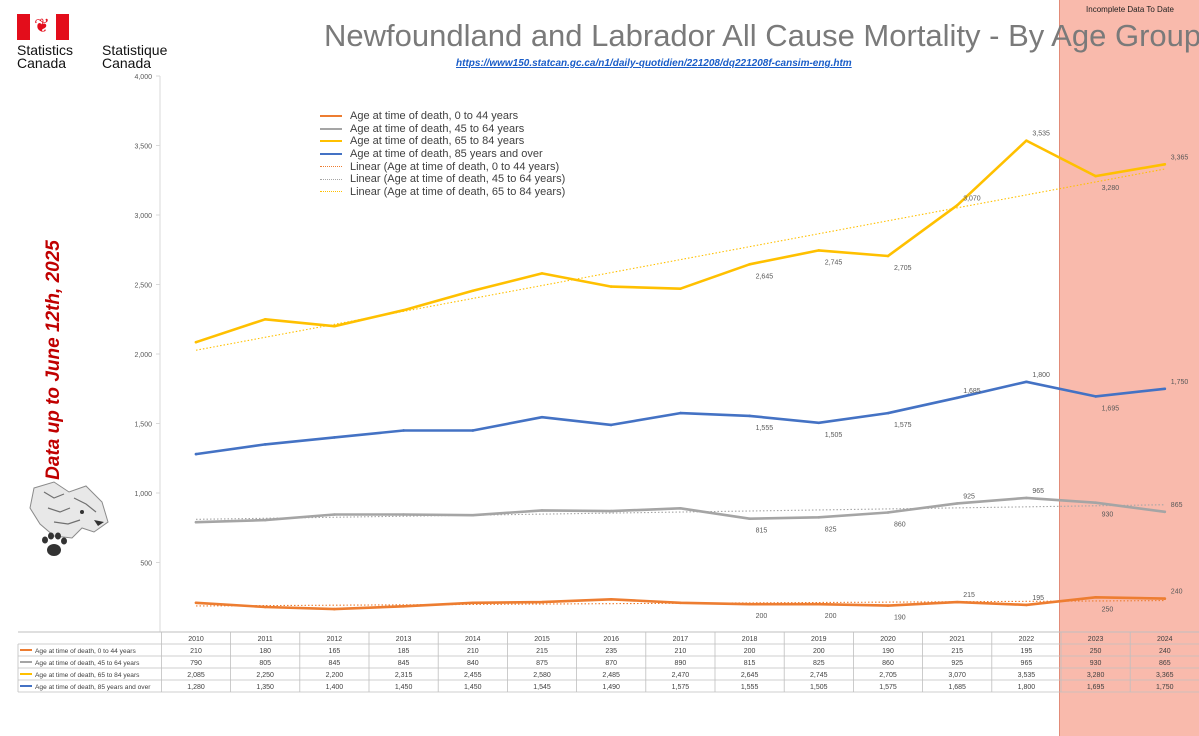 The image size is (1199, 736). I want to click on data-label: 930, so click(1108, 515).